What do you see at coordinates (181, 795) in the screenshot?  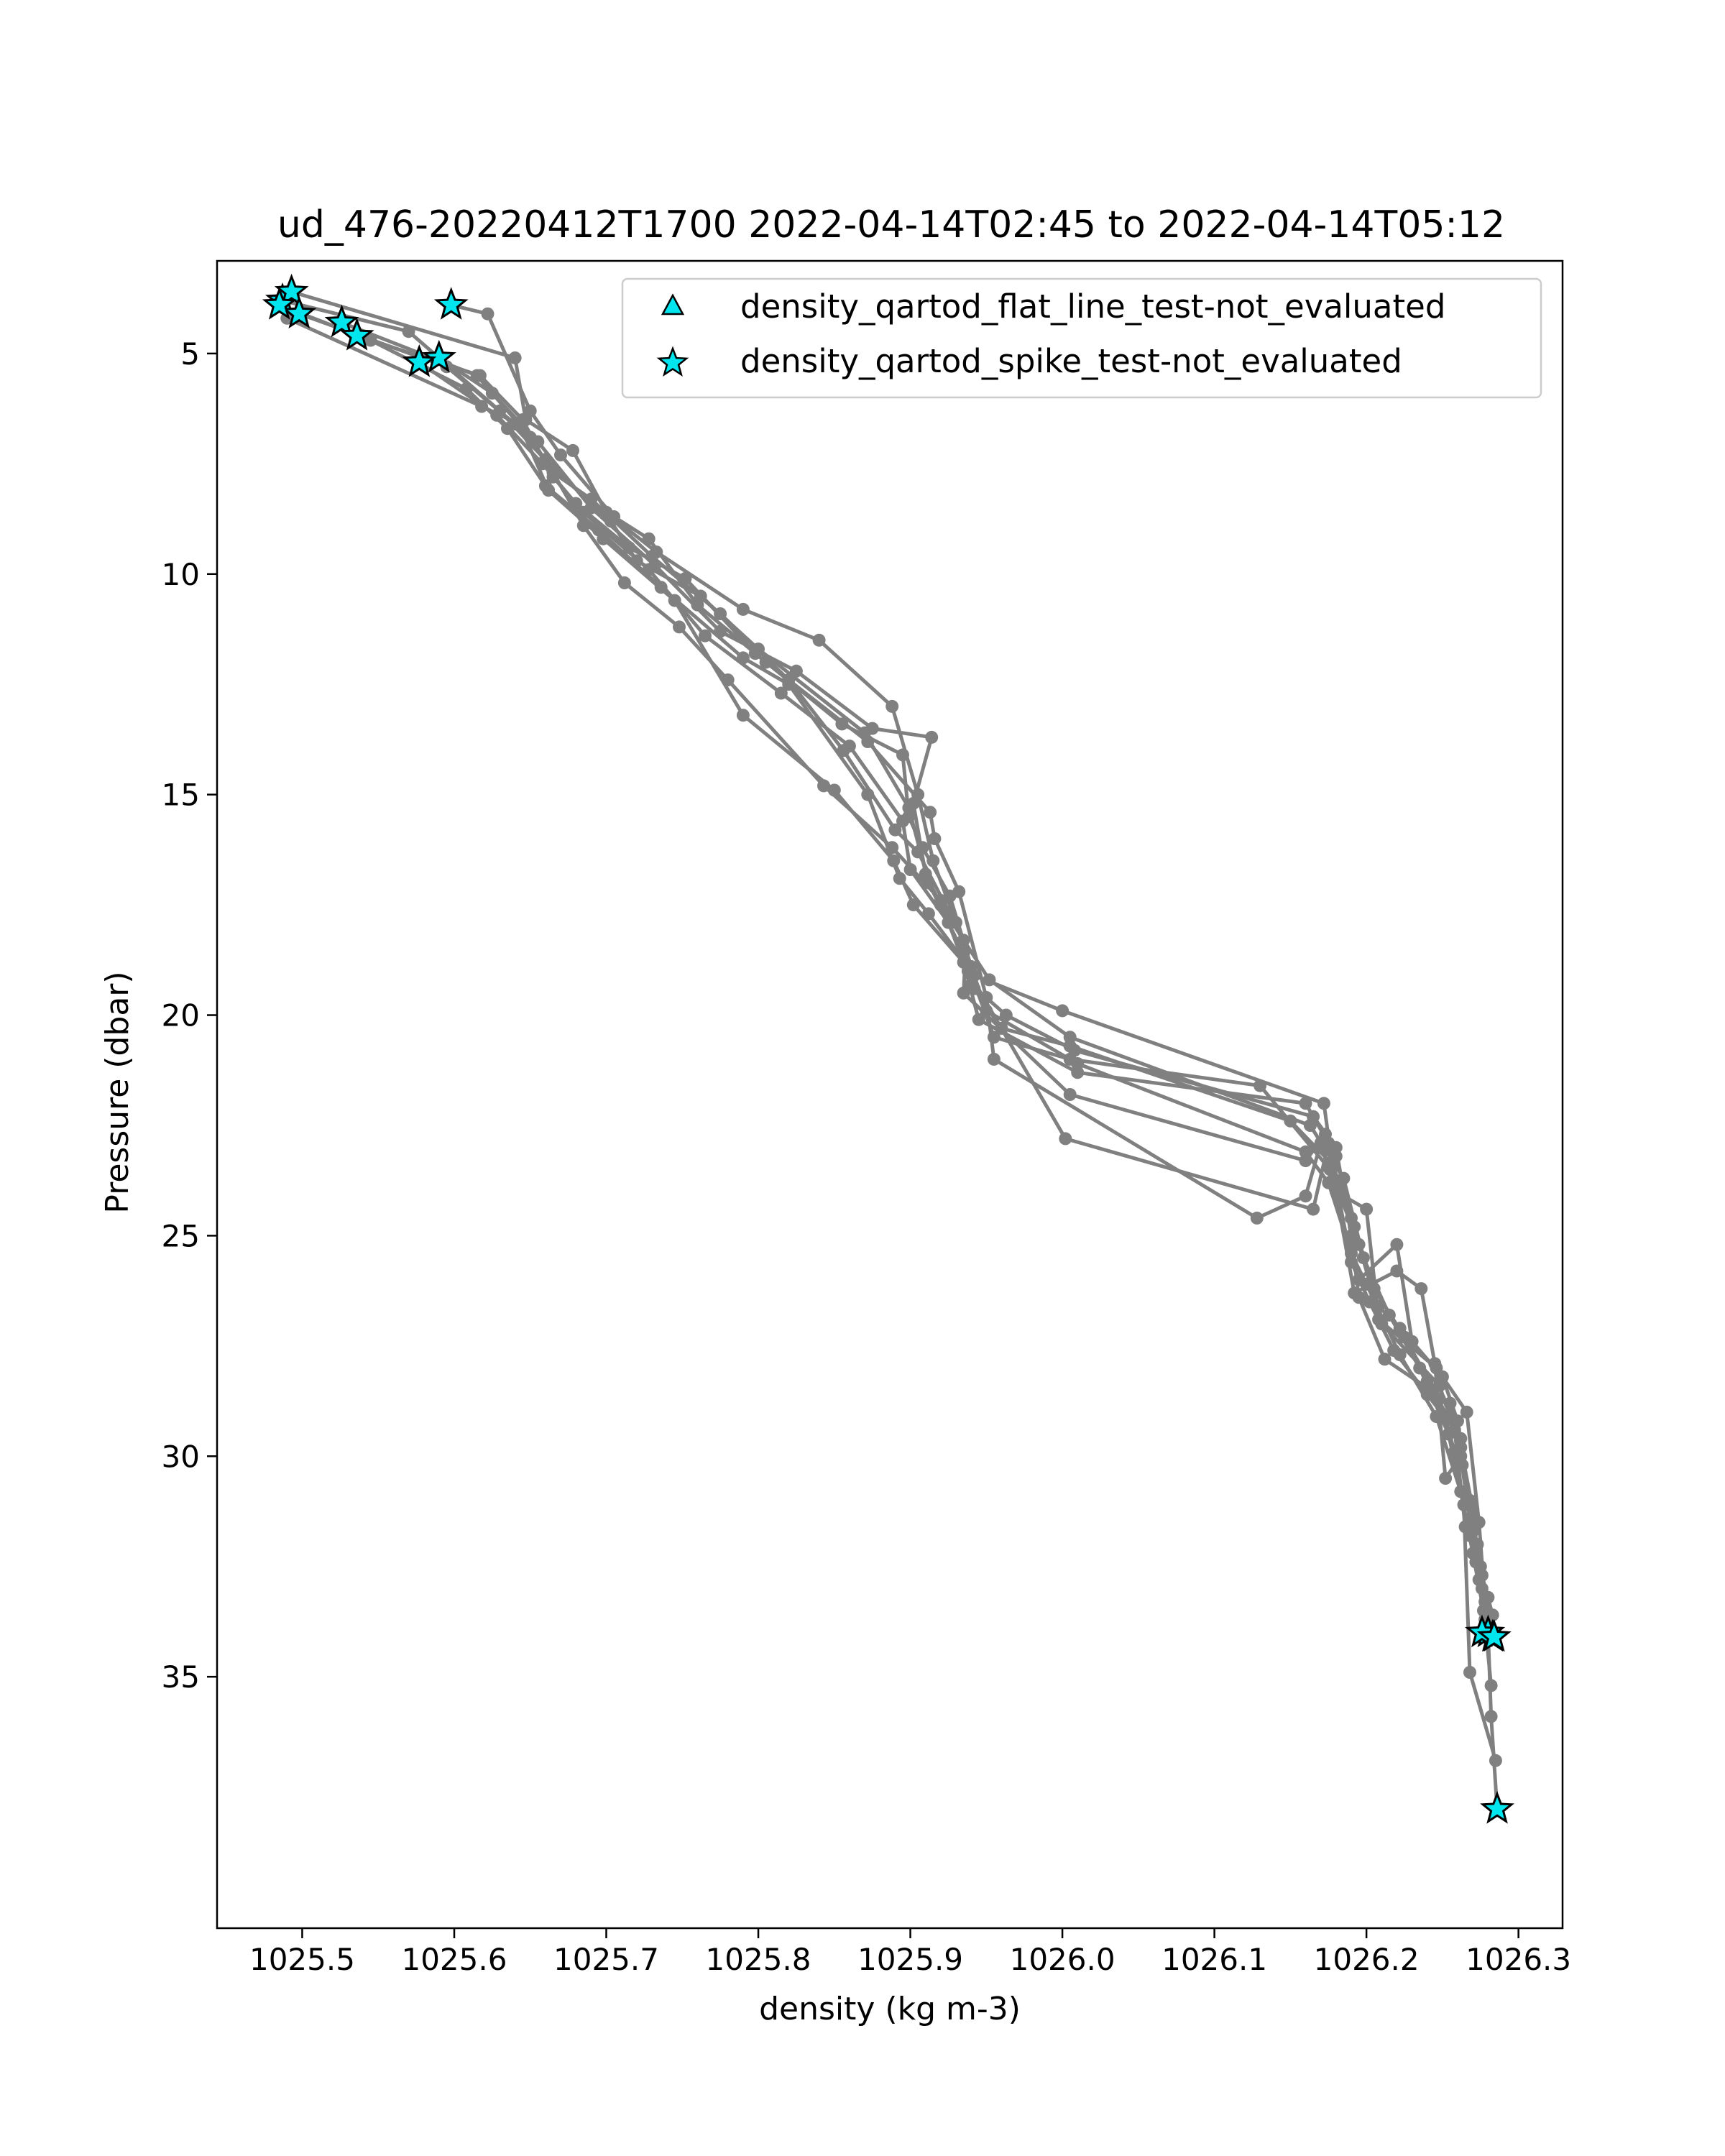 I see `y-tick-label: 15` at bounding box center [181, 795].